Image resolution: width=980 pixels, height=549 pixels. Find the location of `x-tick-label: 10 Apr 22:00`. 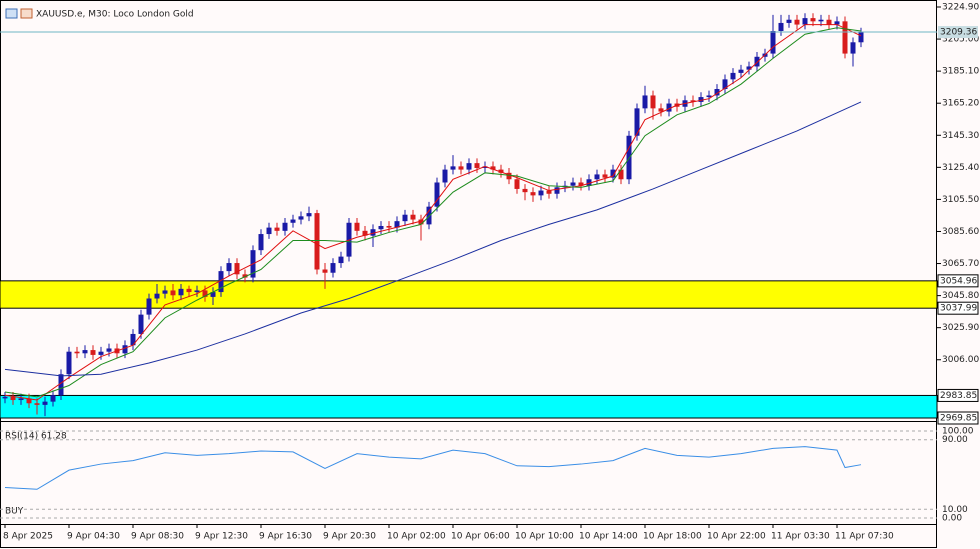

x-tick-label: 10 Apr 22:00 is located at coordinates (736, 537).